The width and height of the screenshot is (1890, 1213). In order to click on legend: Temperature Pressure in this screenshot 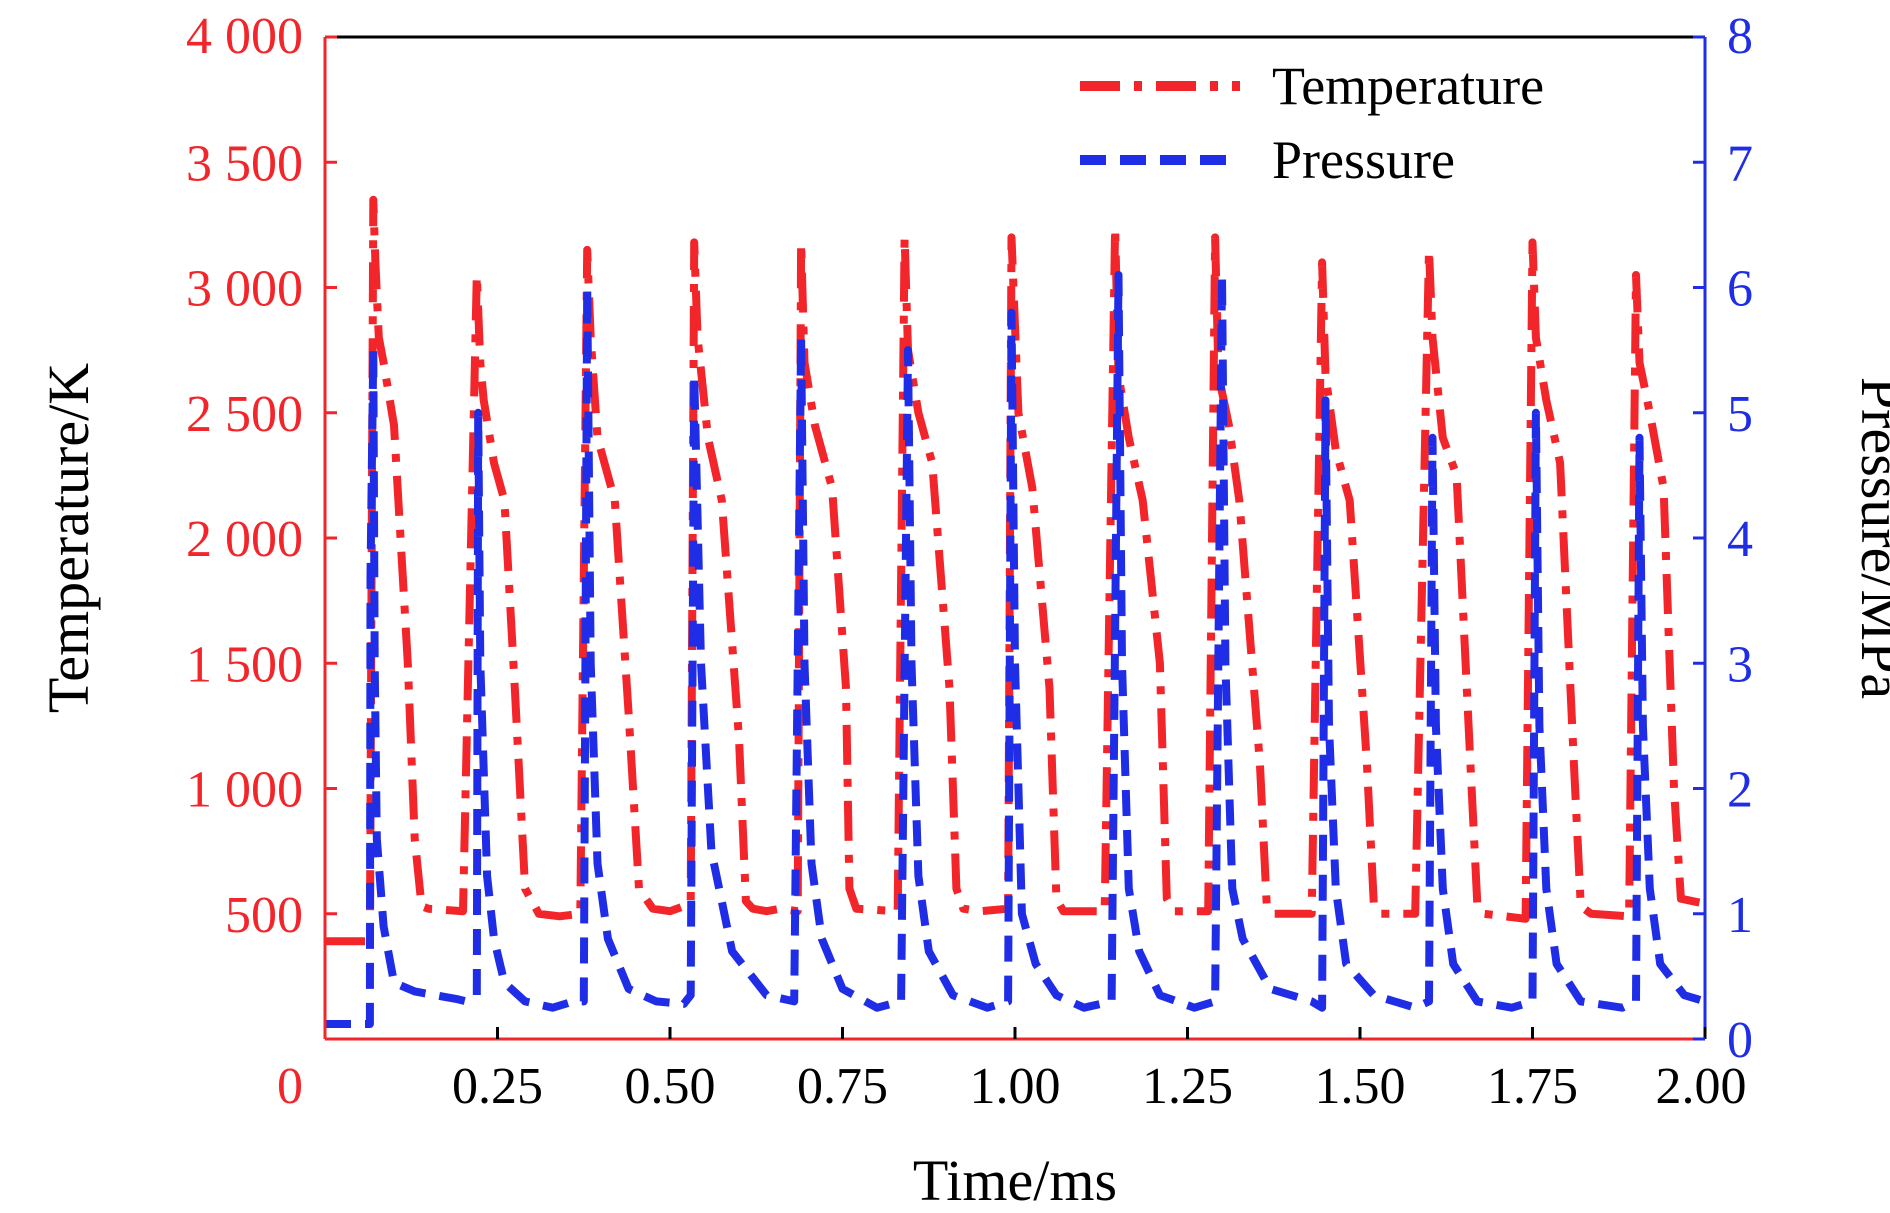, I will do `click(1312, 123)`.